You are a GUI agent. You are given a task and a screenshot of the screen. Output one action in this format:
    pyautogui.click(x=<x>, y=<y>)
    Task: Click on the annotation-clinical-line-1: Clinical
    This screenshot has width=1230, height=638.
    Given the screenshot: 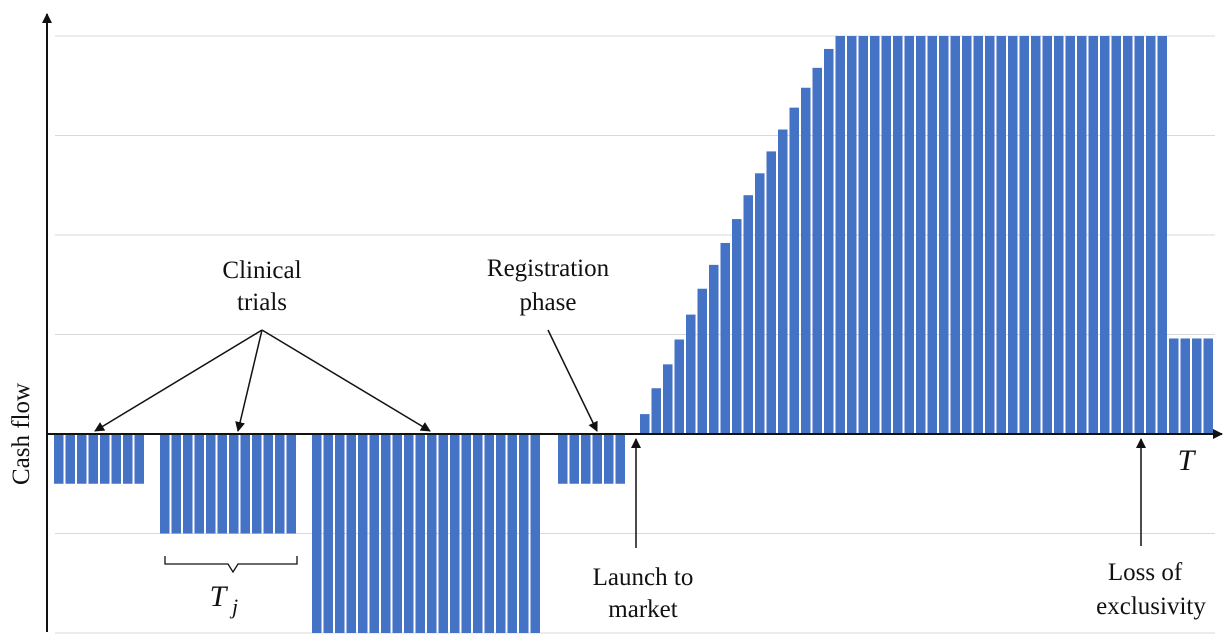 What is the action you would take?
    pyautogui.click(x=261, y=270)
    